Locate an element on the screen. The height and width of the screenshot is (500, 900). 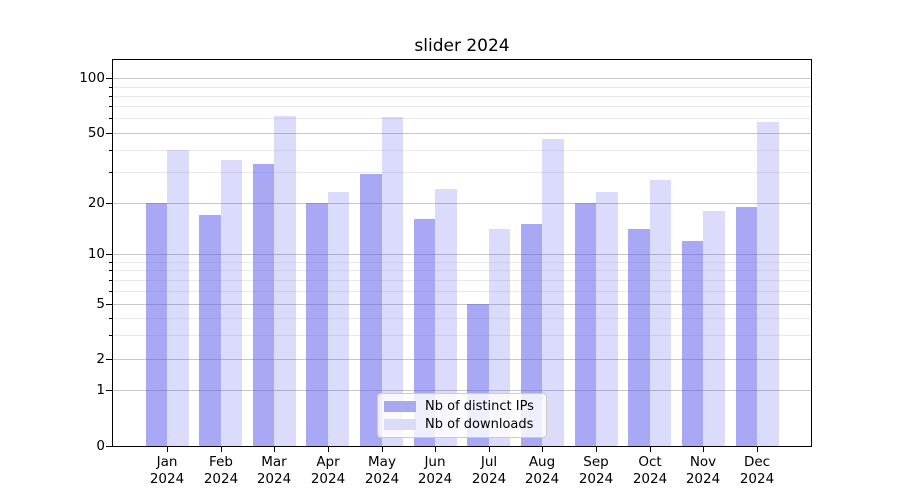
legend-swatch-distinct-ips is located at coordinates (400, 406).